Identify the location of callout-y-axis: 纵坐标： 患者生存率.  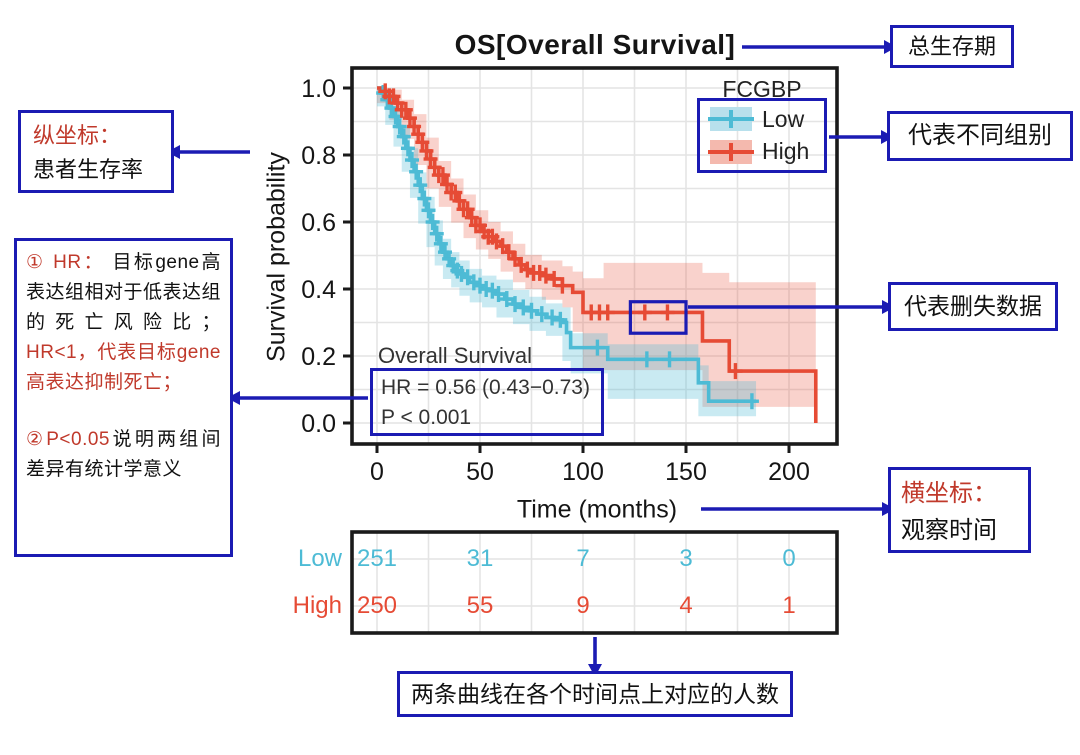
(96, 151).